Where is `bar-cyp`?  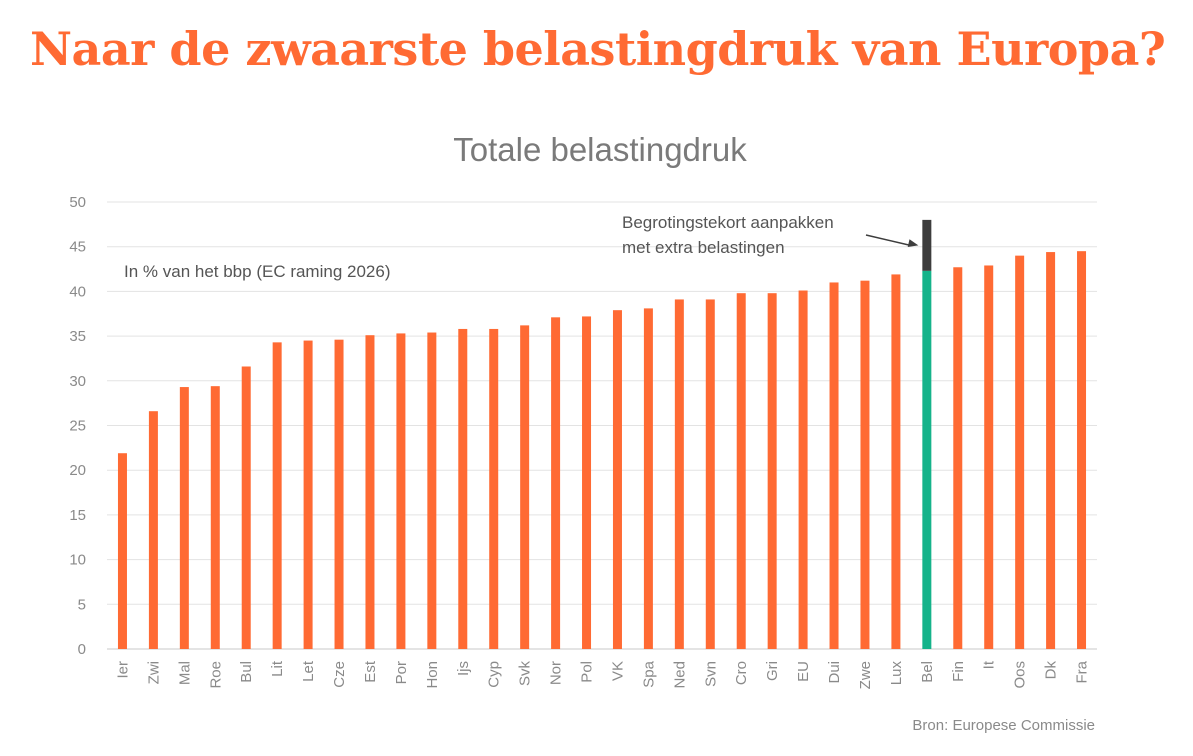 bar-cyp is located at coordinates (494, 488).